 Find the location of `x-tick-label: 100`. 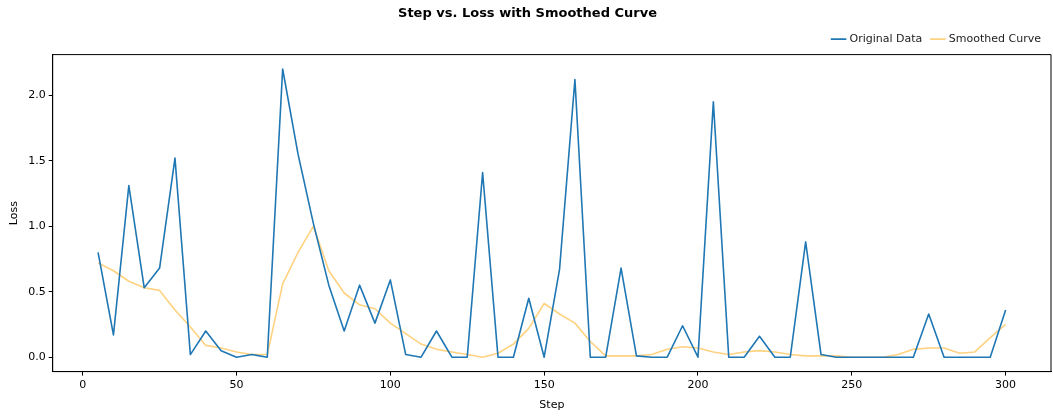

x-tick-label: 100 is located at coordinates (390, 385).